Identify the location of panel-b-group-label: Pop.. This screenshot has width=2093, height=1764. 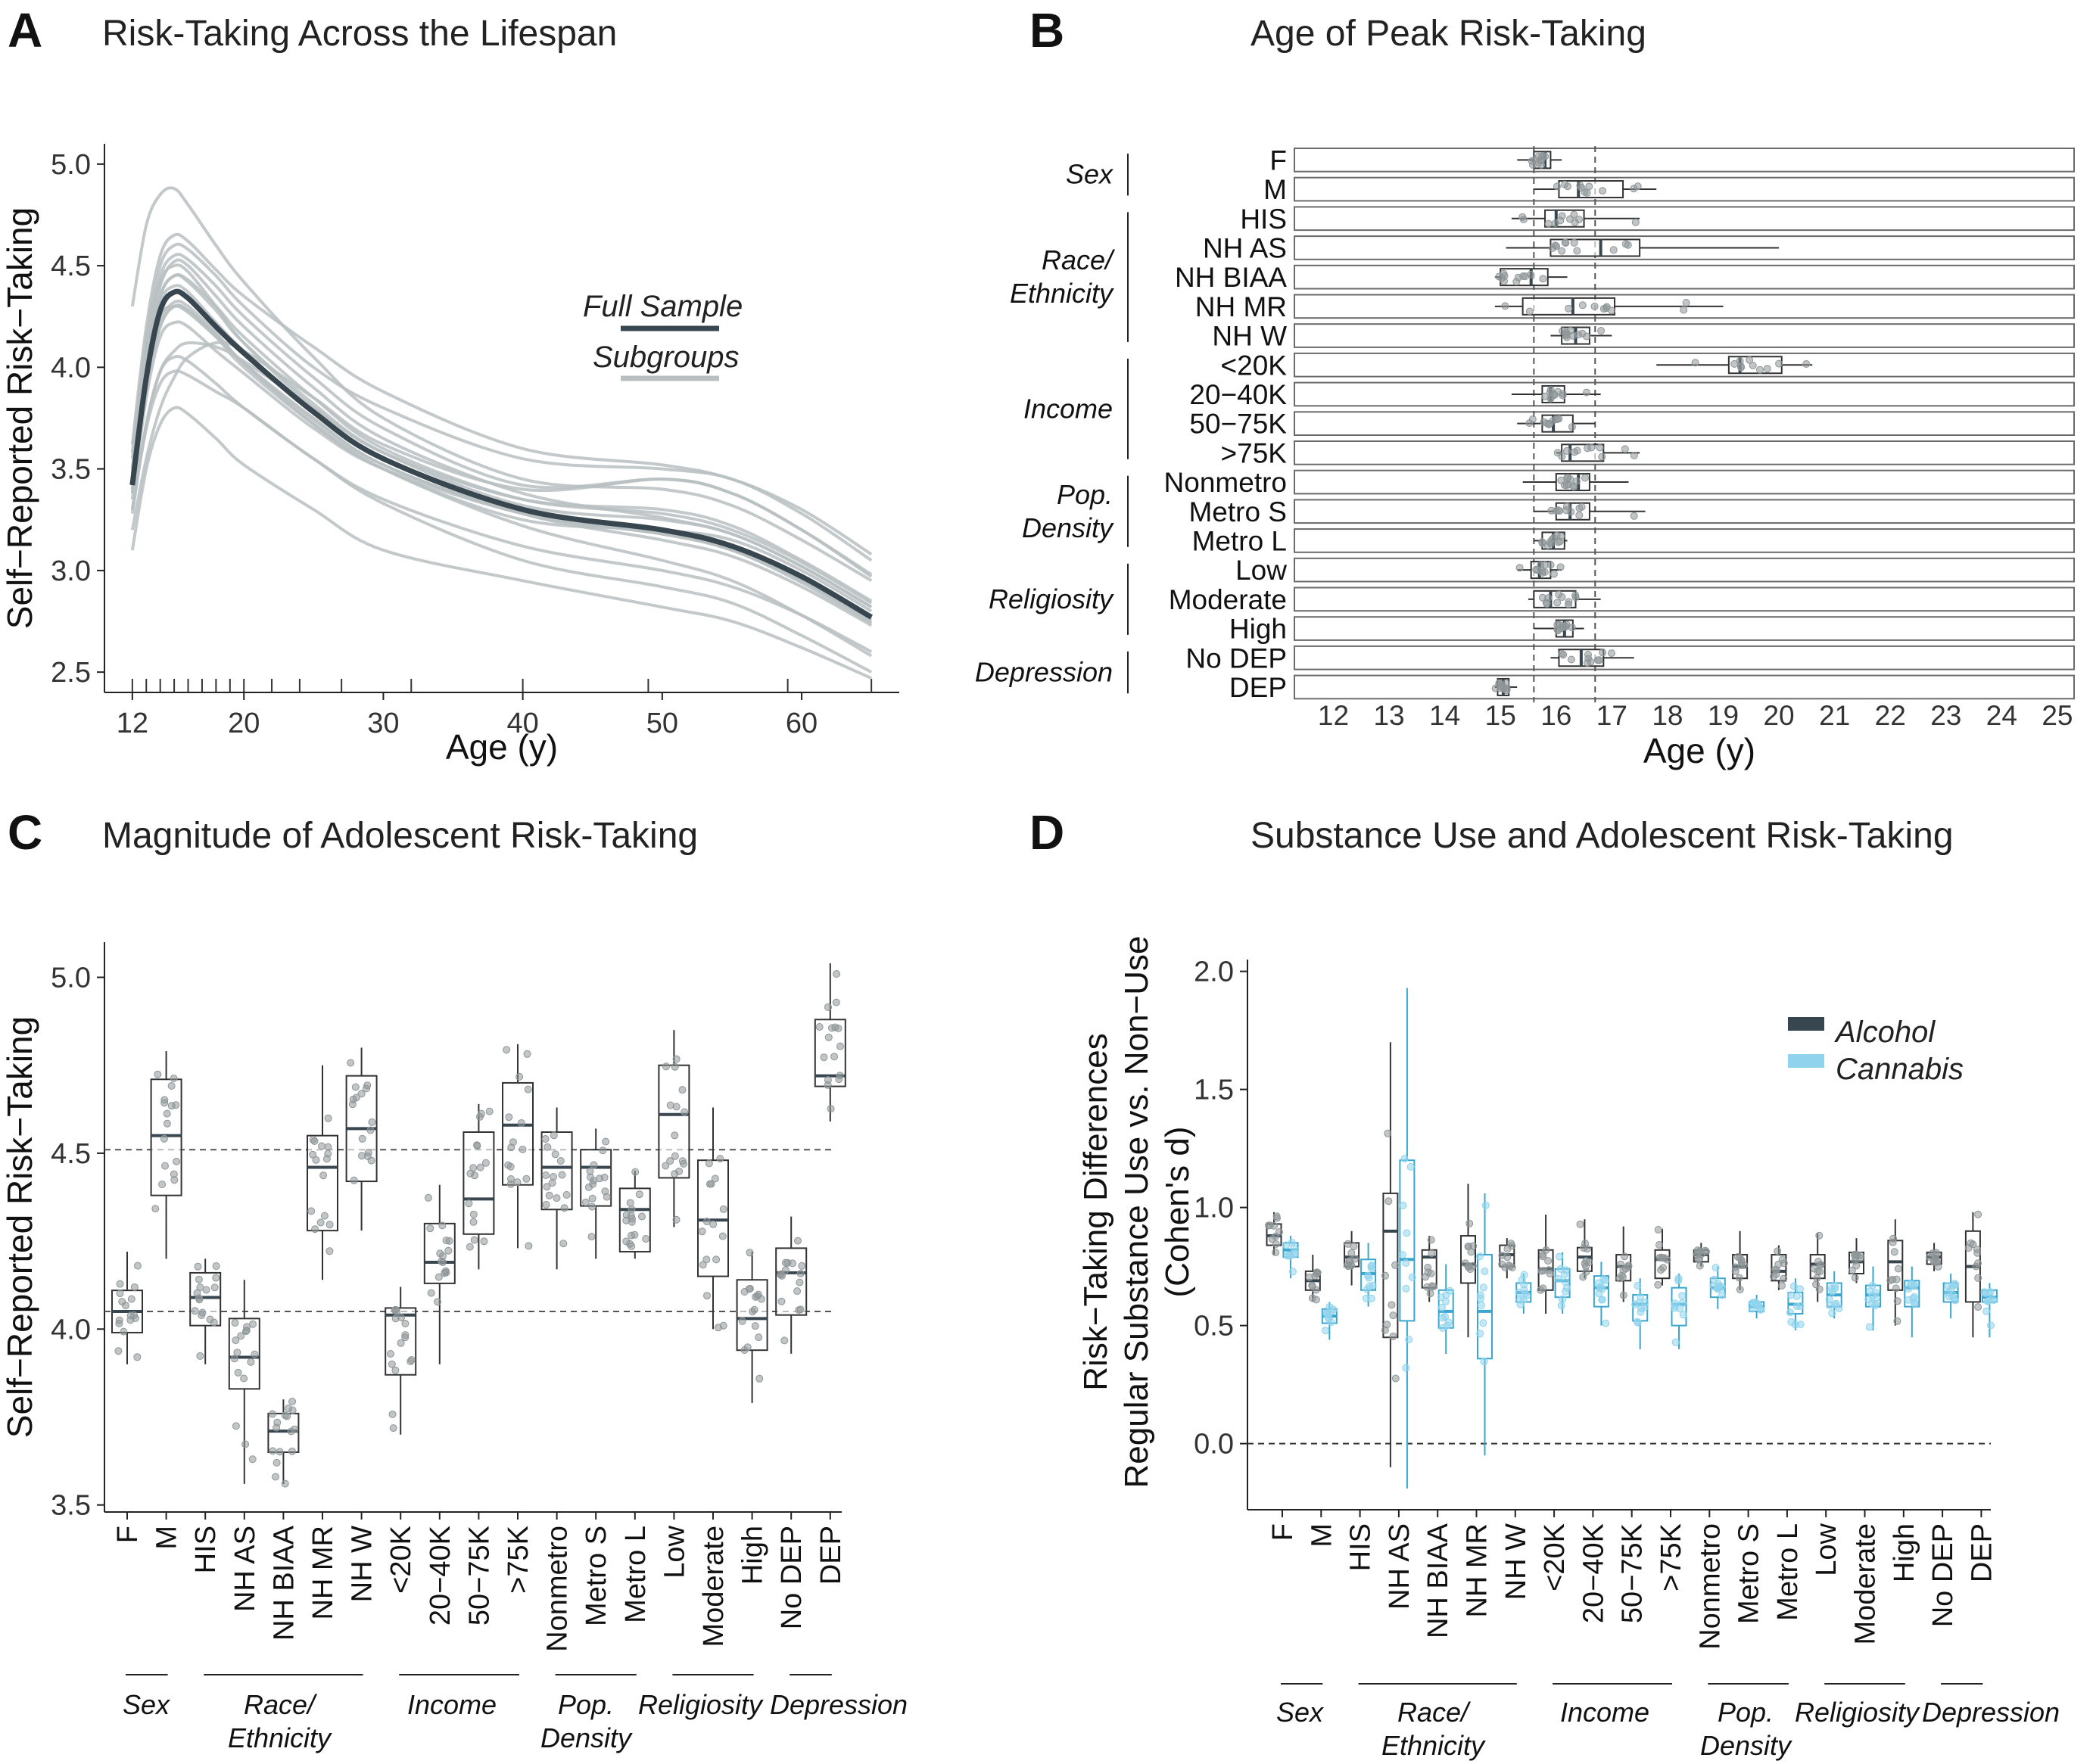
(1085, 494).